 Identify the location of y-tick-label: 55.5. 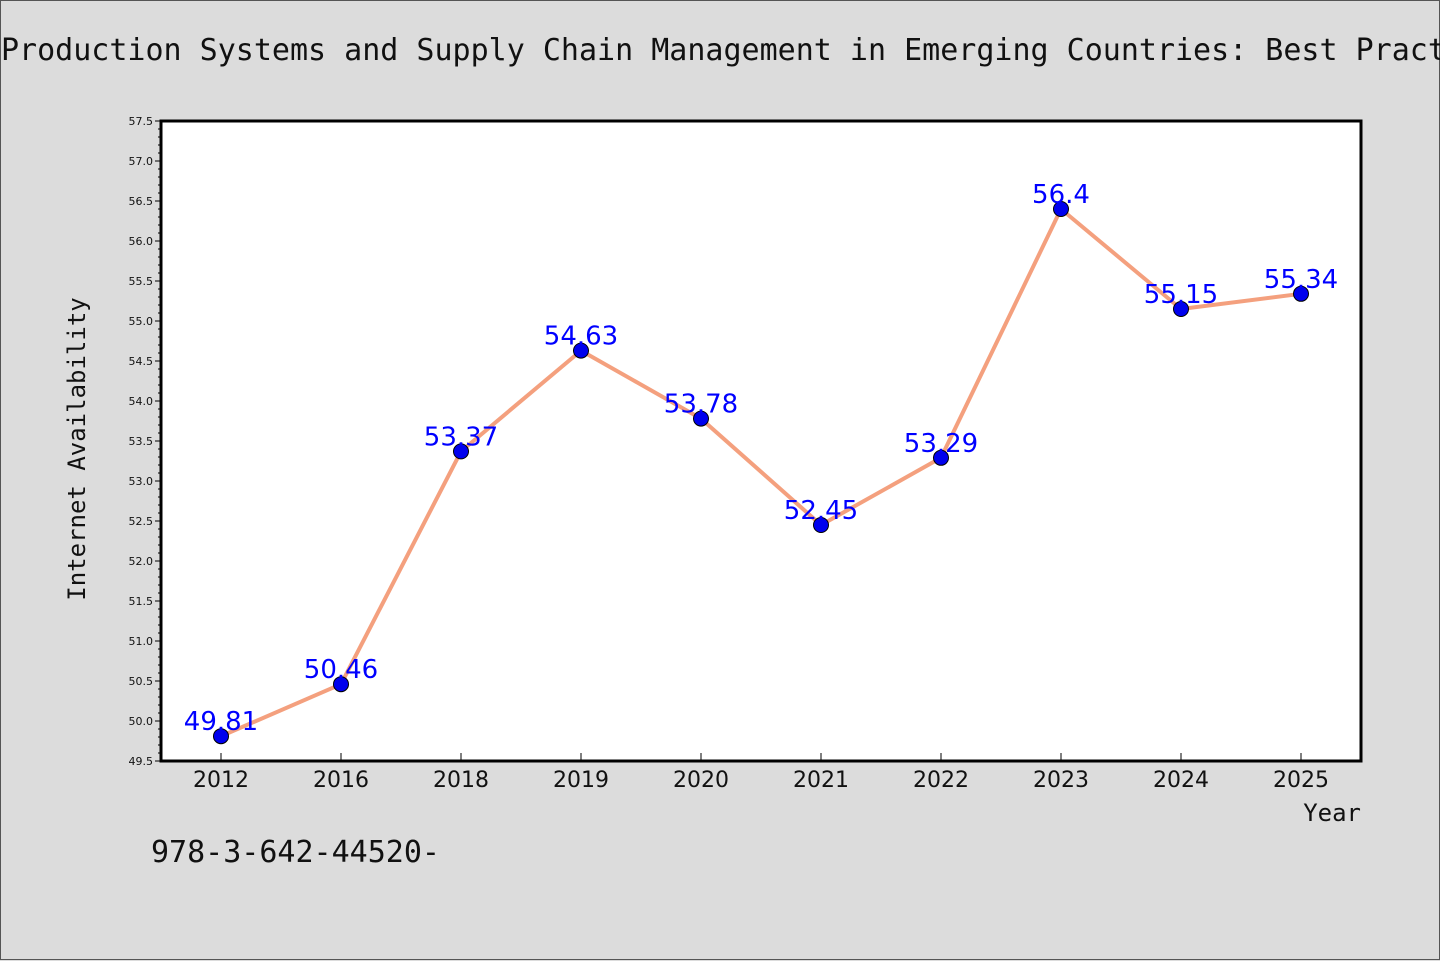
(141, 281).